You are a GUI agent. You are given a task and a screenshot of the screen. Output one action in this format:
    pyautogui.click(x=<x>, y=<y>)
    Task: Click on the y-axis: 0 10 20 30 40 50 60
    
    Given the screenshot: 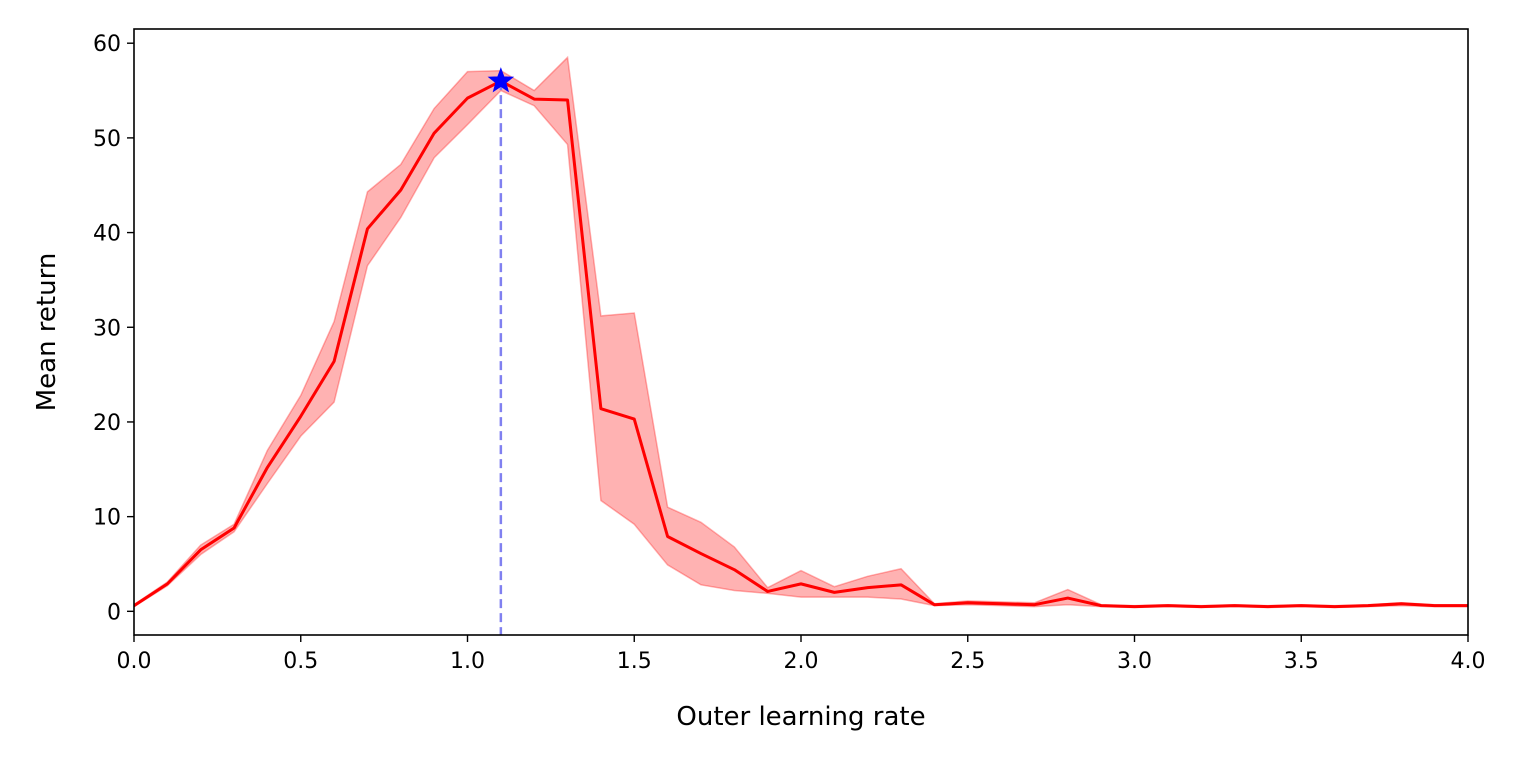 What is the action you would take?
    pyautogui.click(x=113, y=328)
    